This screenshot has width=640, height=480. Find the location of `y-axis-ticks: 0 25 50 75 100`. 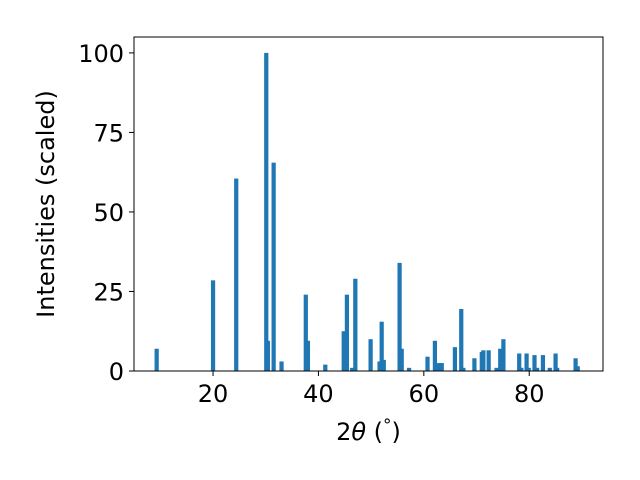

y-axis-ticks: 0 25 50 75 100 is located at coordinates (106, 213).